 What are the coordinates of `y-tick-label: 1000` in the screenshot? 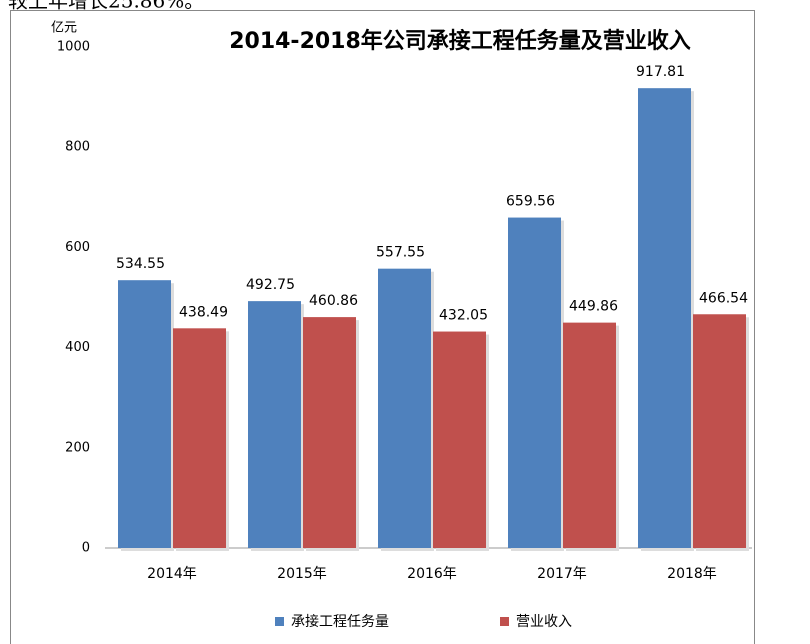 It's located at (73, 47).